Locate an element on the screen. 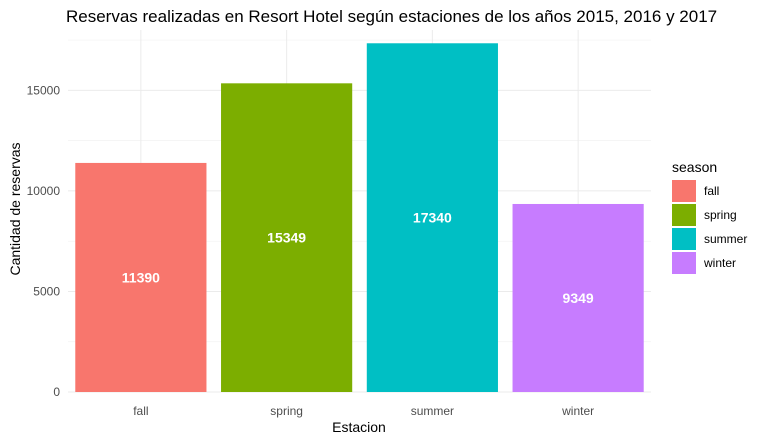 This screenshot has height=443, width=765. x-axis-title: Estacion is located at coordinates (359, 427).